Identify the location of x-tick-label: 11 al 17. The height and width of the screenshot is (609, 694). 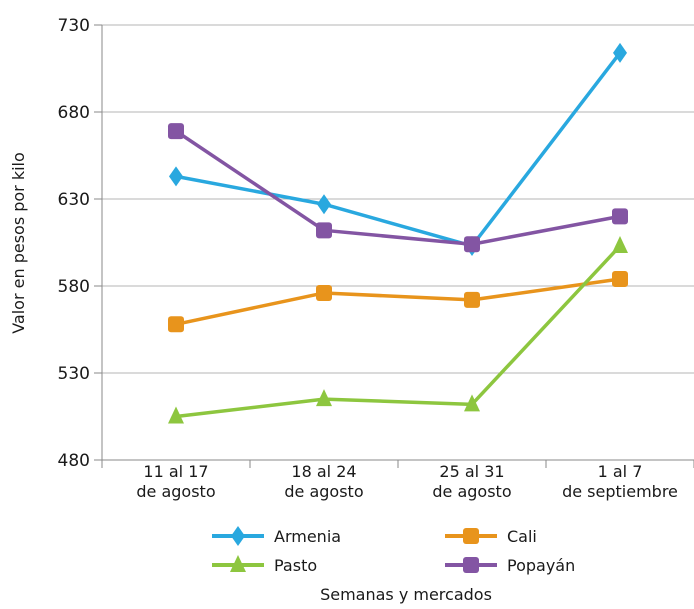
(175, 471).